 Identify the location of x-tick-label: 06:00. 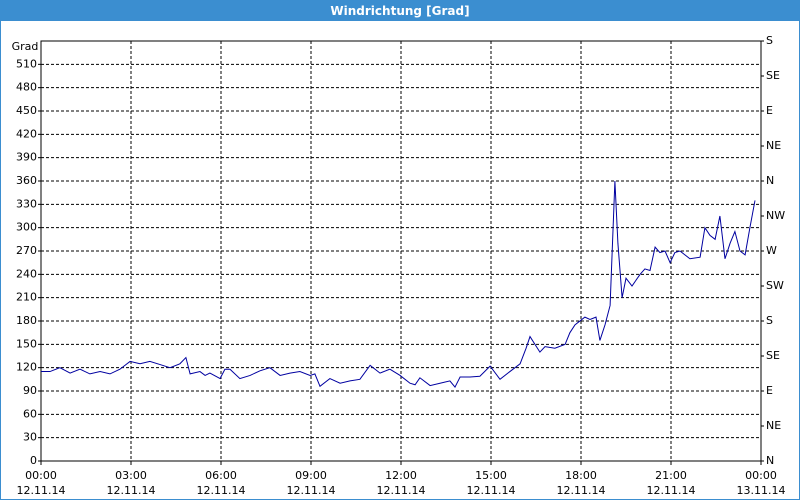
(221, 475).